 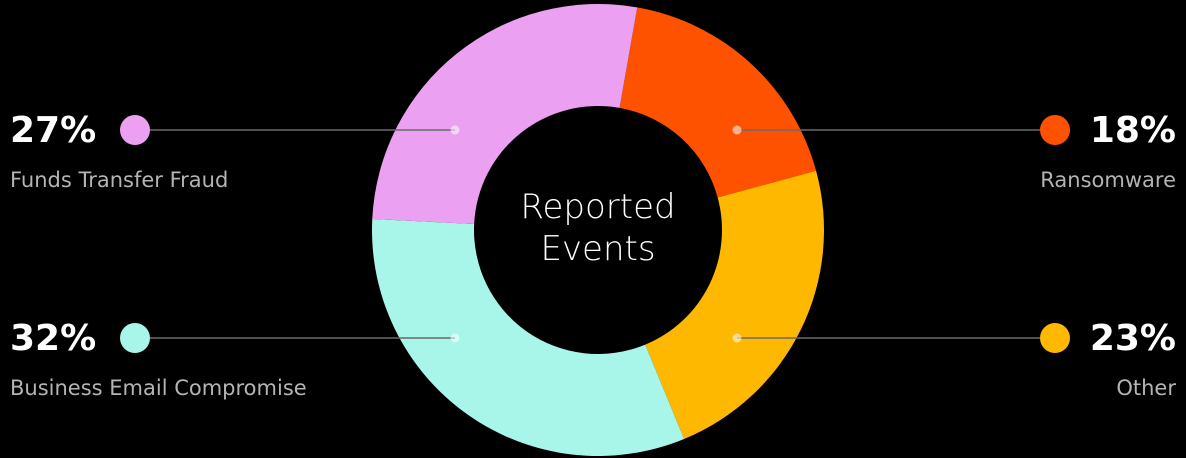 I want to click on center-label: Reported Events, so click(x=598, y=228).